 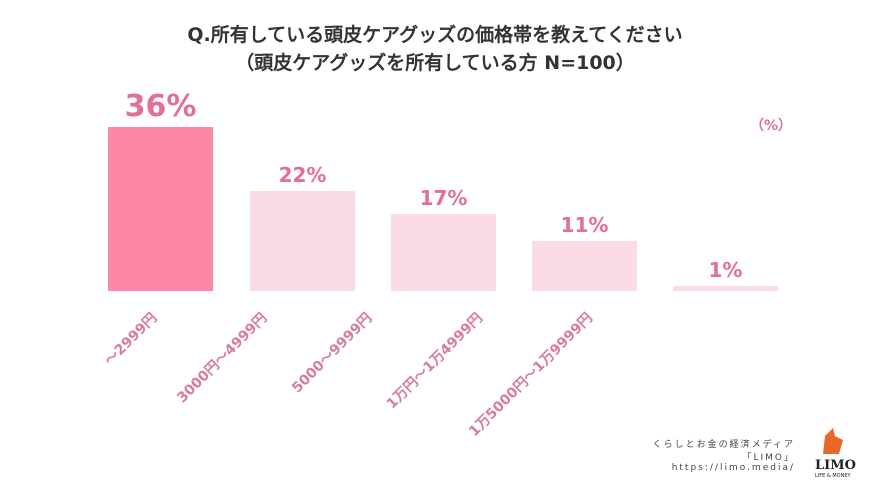 What do you see at coordinates (160, 106) in the screenshot?
I see `value-label: 36%` at bounding box center [160, 106].